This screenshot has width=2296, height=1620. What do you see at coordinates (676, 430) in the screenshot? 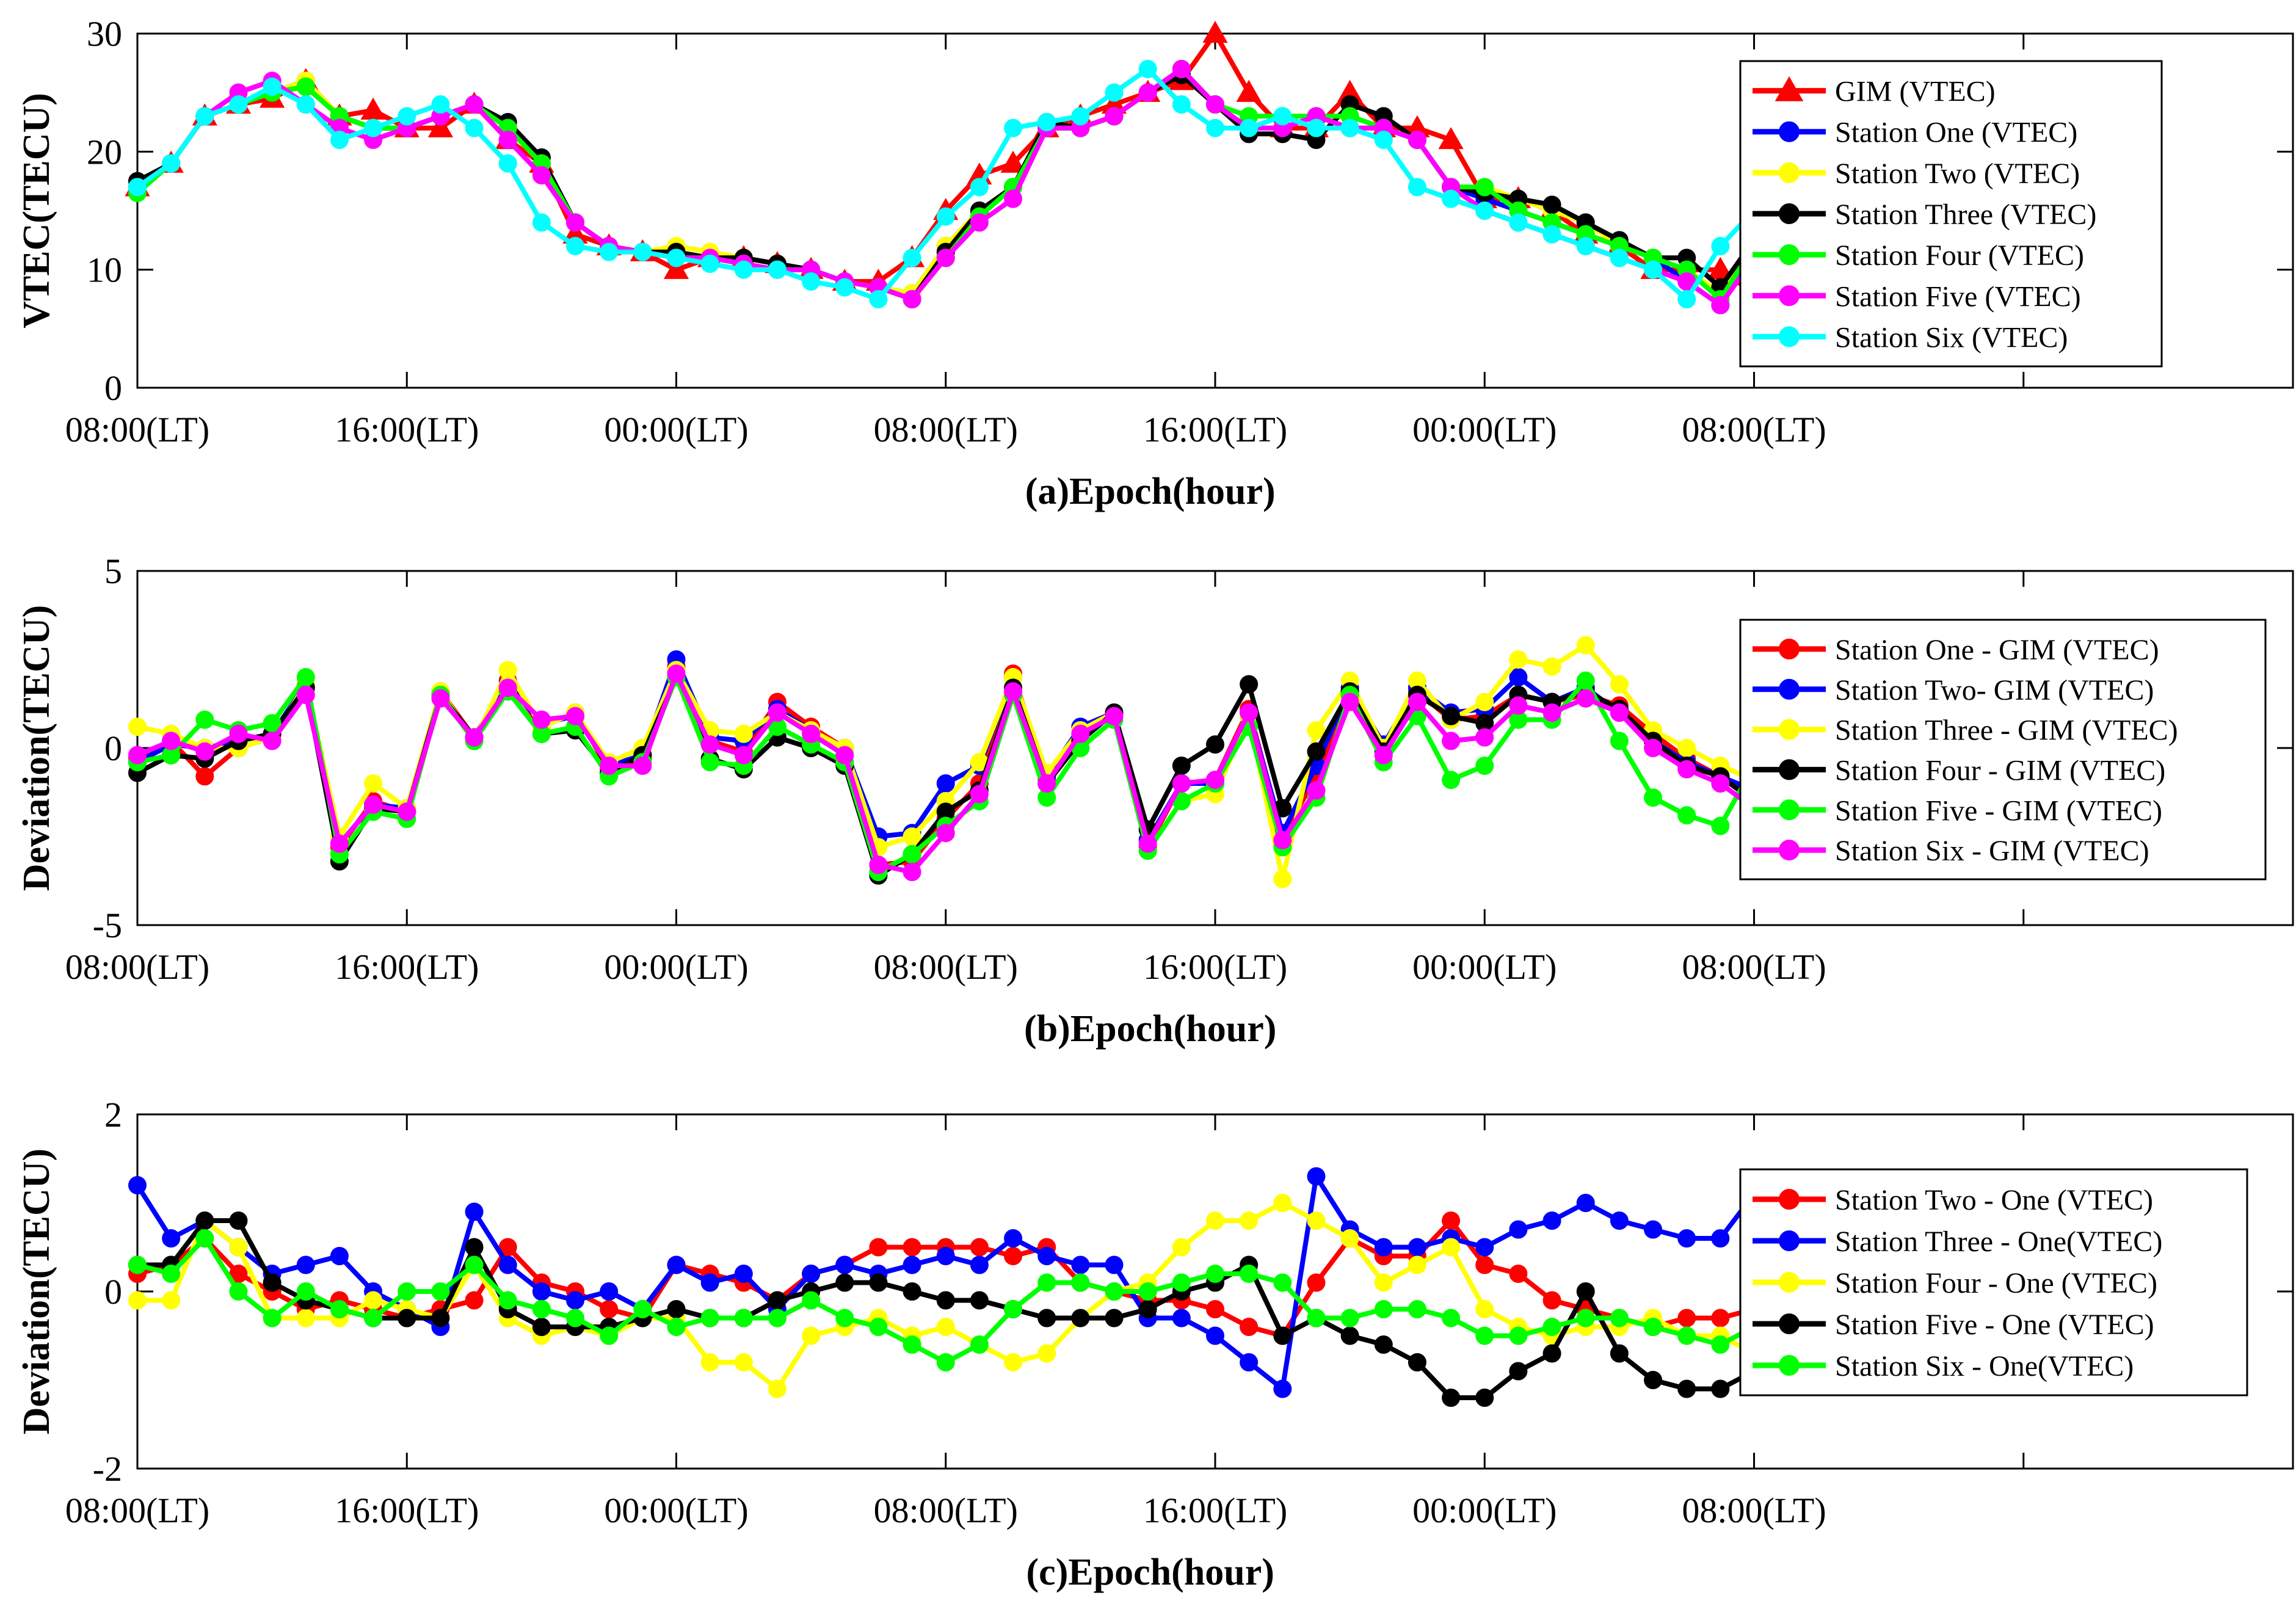
I see `panel-a-xtick-label: 00:00(LT)` at bounding box center [676, 430].